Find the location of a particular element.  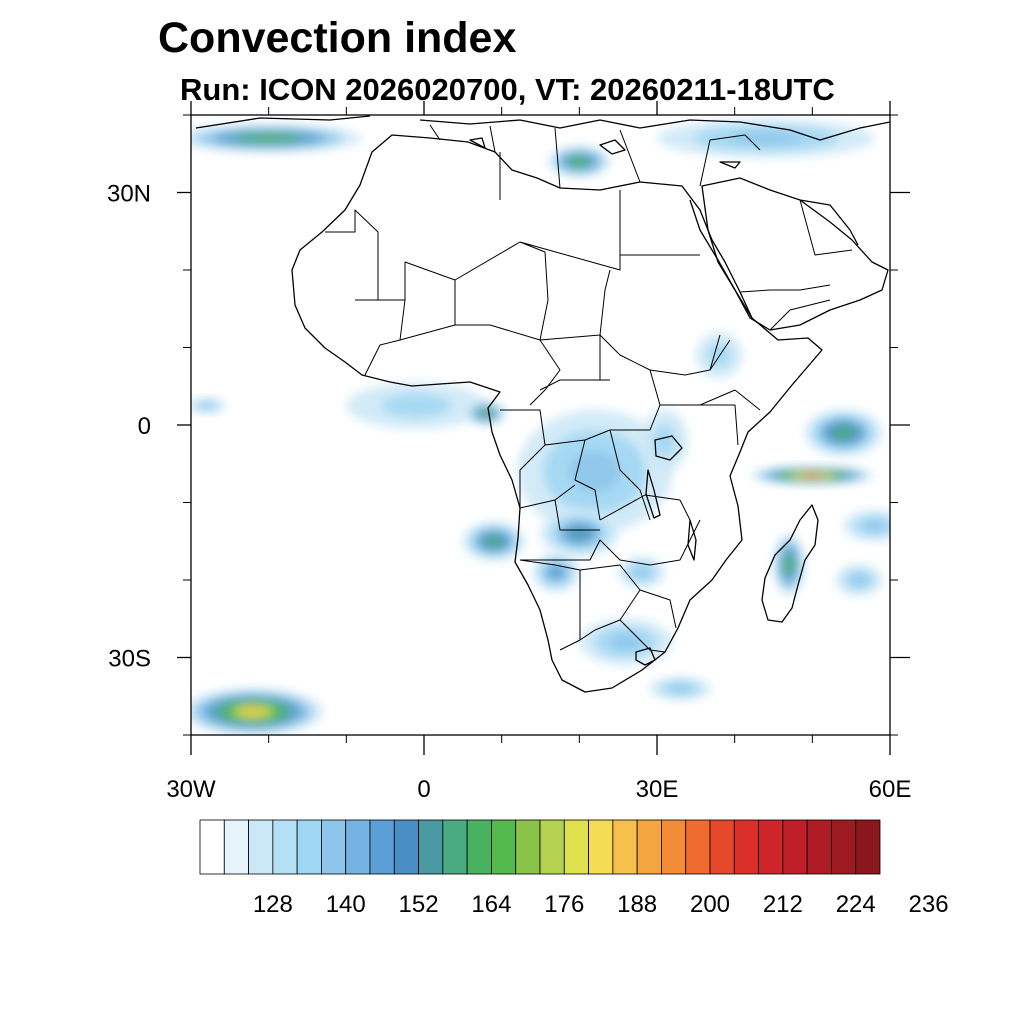

lon-tick-label: 60E is located at coordinates (890, 789).